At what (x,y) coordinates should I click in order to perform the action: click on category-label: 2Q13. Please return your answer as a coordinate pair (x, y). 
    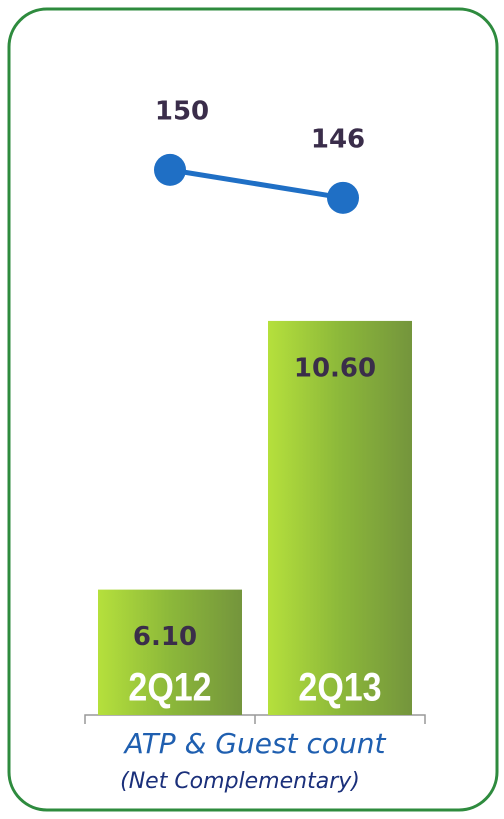
    Looking at the image, I should click on (339, 686).